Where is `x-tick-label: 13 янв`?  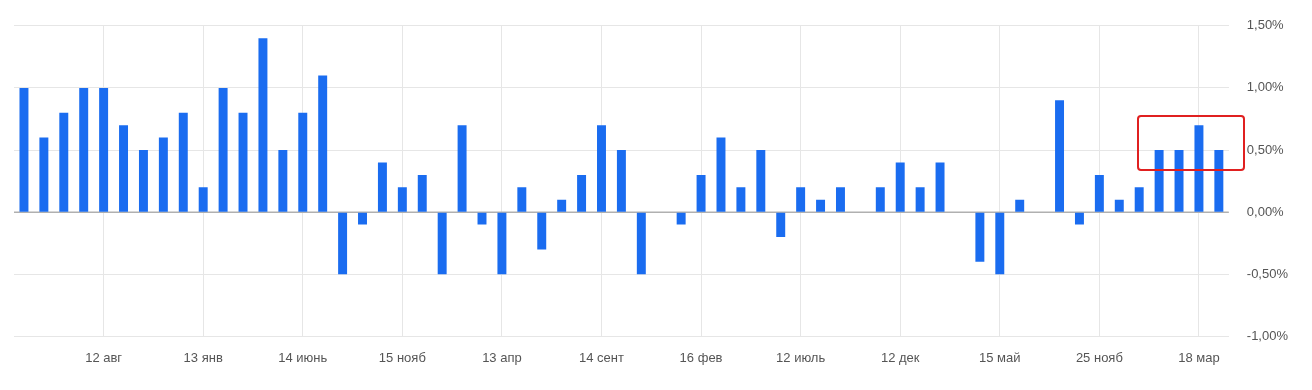 x-tick-label: 13 янв is located at coordinates (203, 357).